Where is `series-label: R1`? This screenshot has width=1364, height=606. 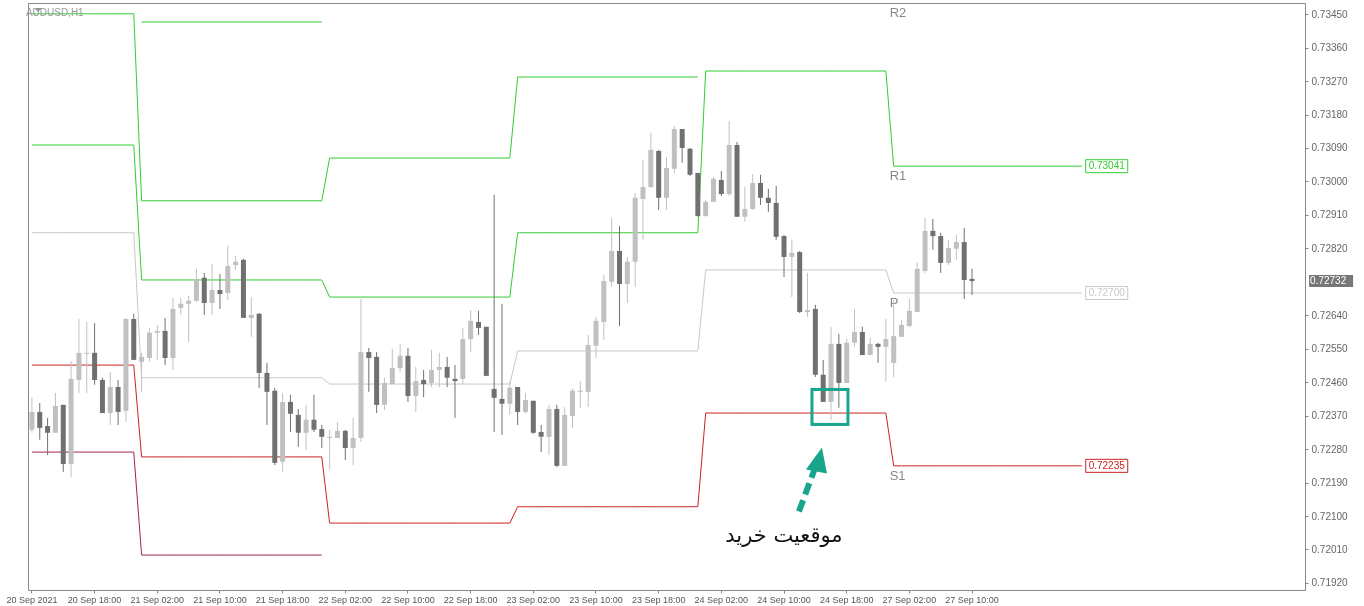 series-label: R1 is located at coordinates (898, 176).